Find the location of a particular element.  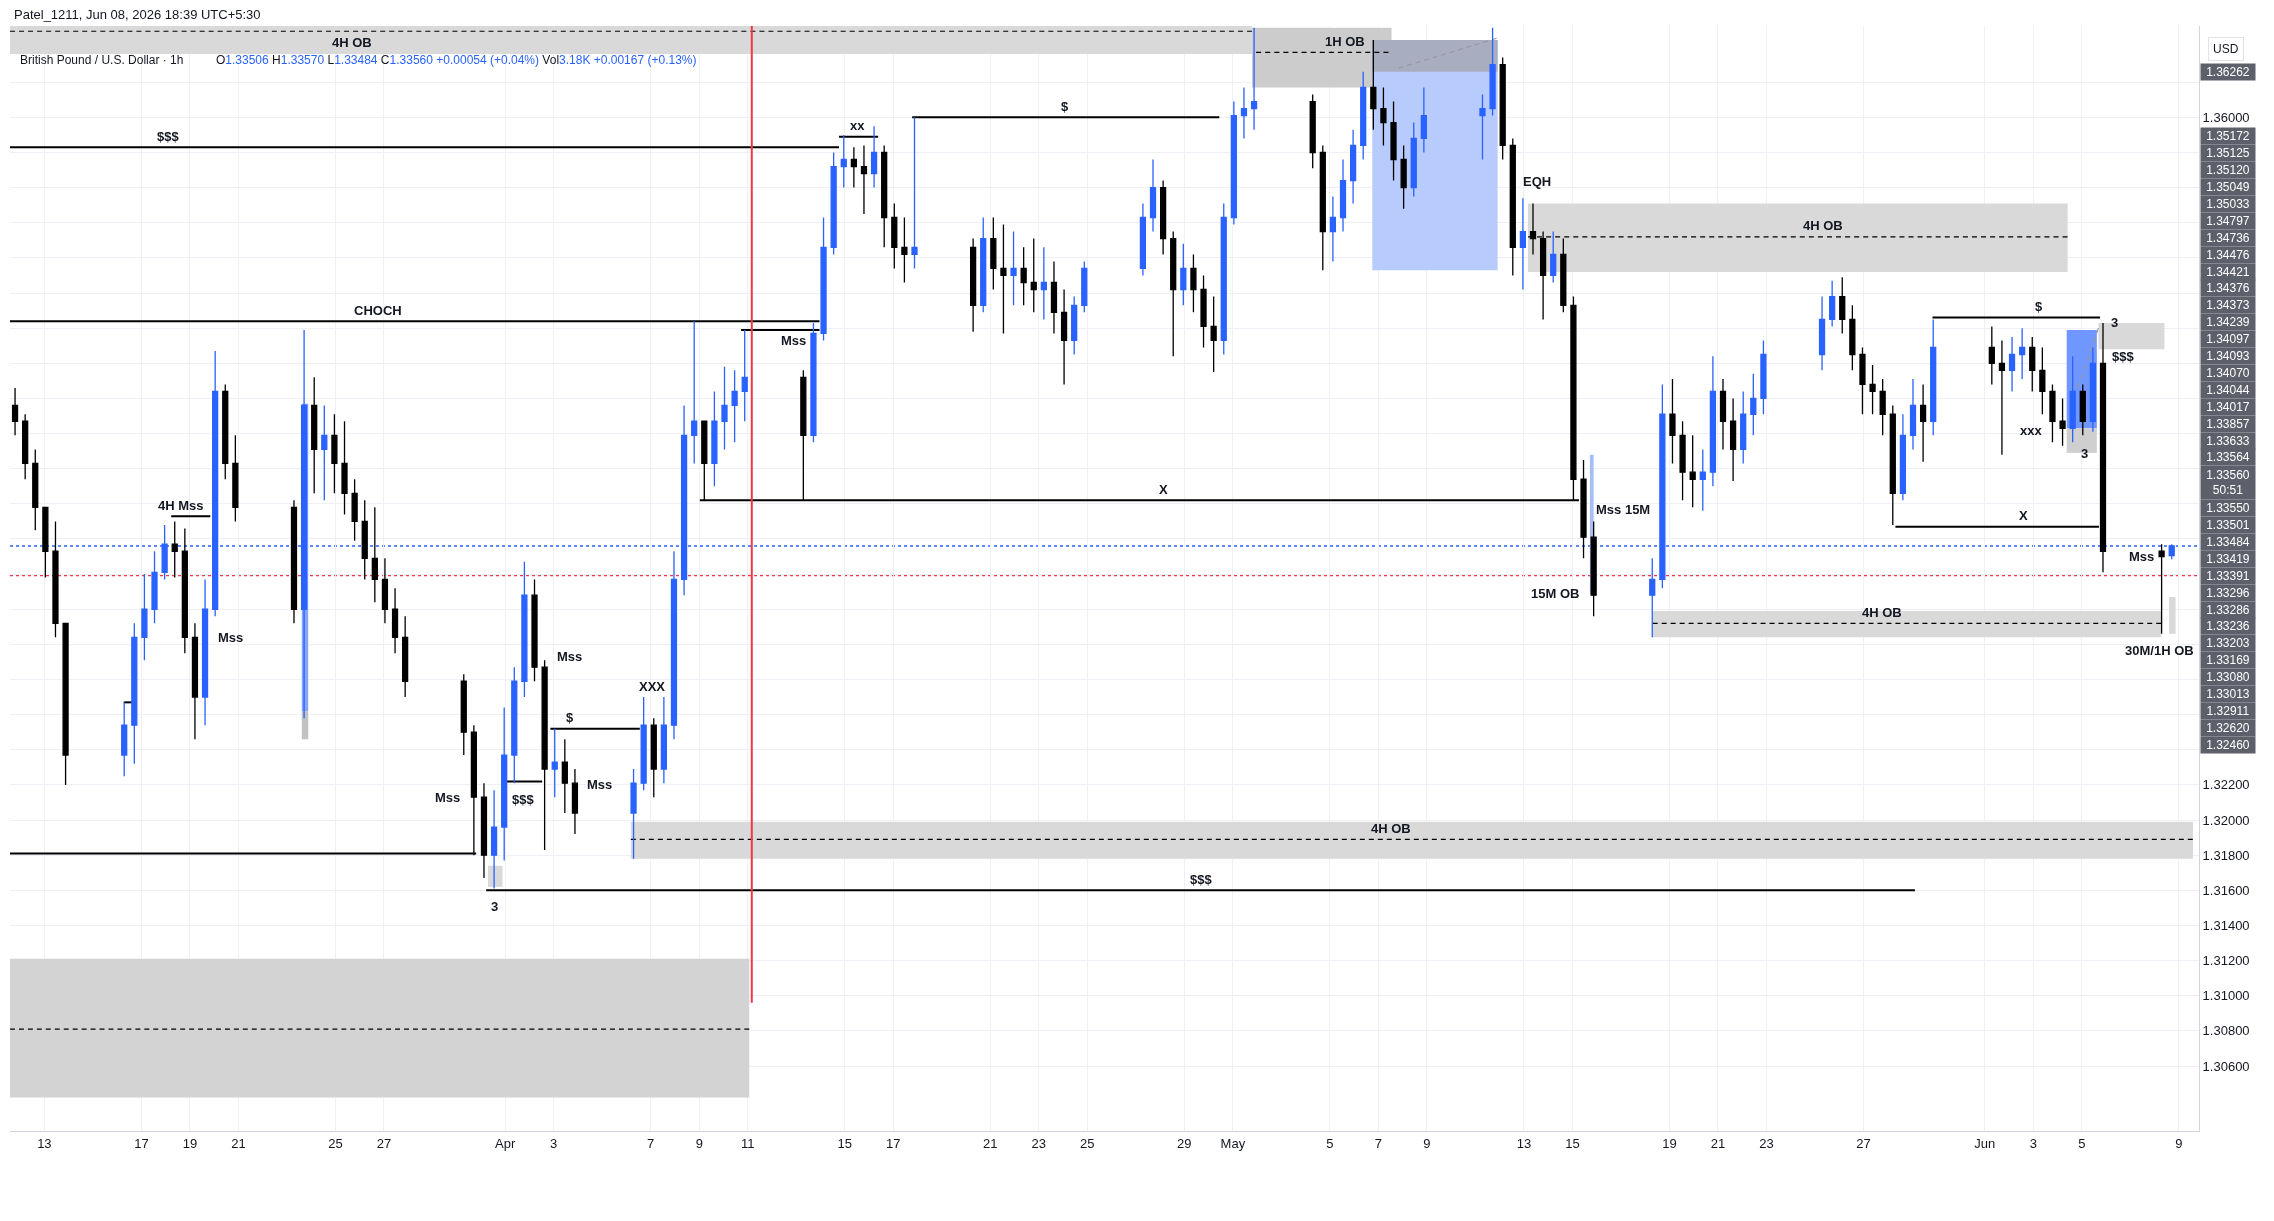

x-tick-label: 3 is located at coordinates (554, 1143).